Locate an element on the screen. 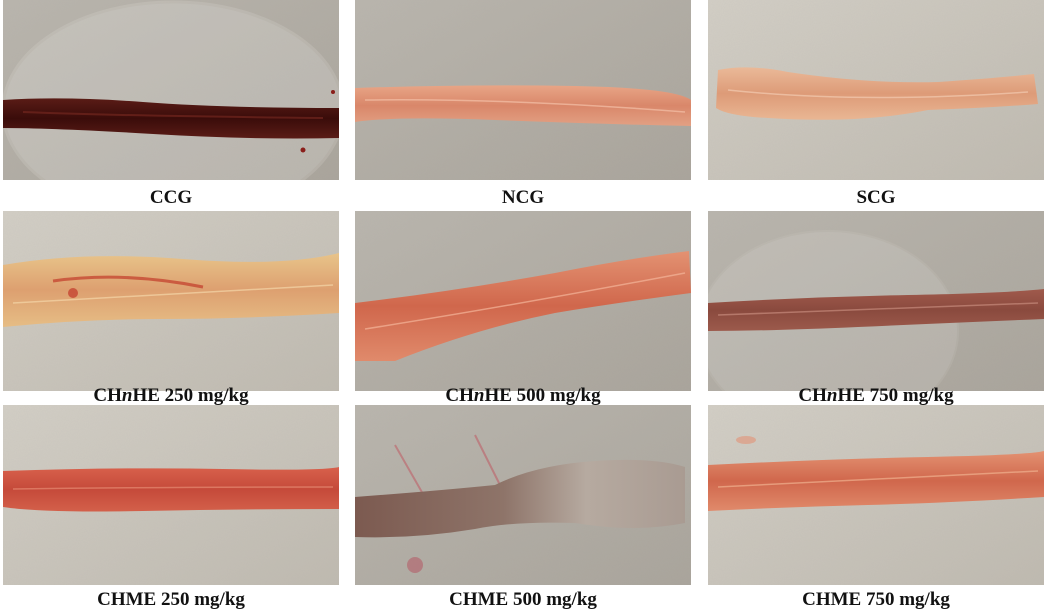 Image resolution: width=1052 pixels, height=613 pixels. photo-scg is located at coordinates (876, 90).